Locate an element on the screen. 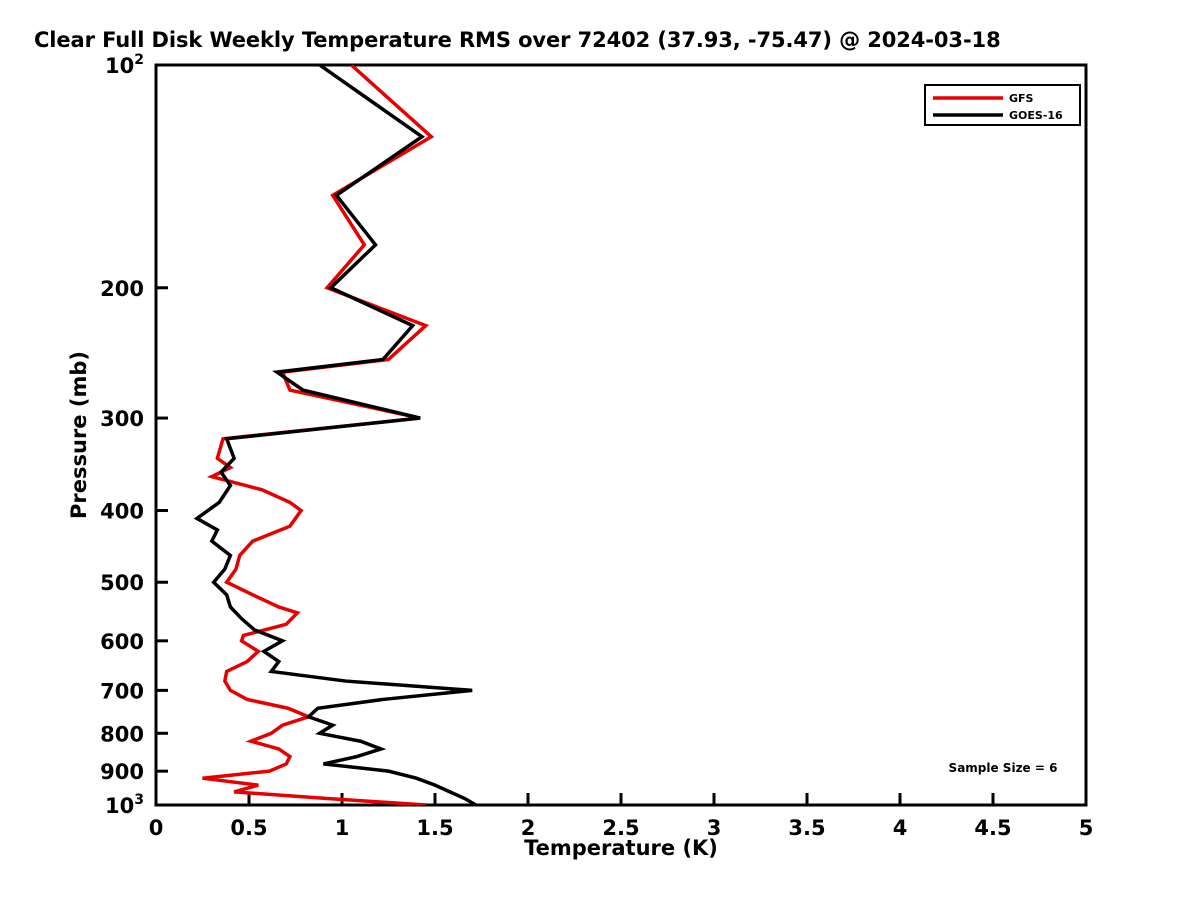 The height and width of the screenshot is (900, 1200). x-tick-label: 1 is located at coordinates (342, 828).